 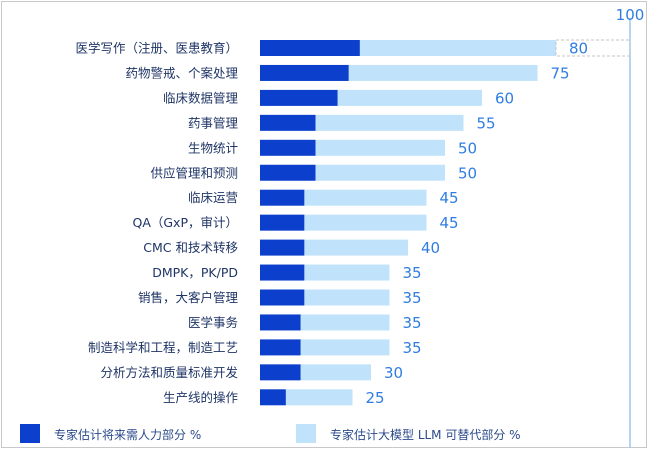 What do you see at coordinates (630, 15) in the screenshot?
I see `reference-line-label: 100` at bounding box center [630, 15].